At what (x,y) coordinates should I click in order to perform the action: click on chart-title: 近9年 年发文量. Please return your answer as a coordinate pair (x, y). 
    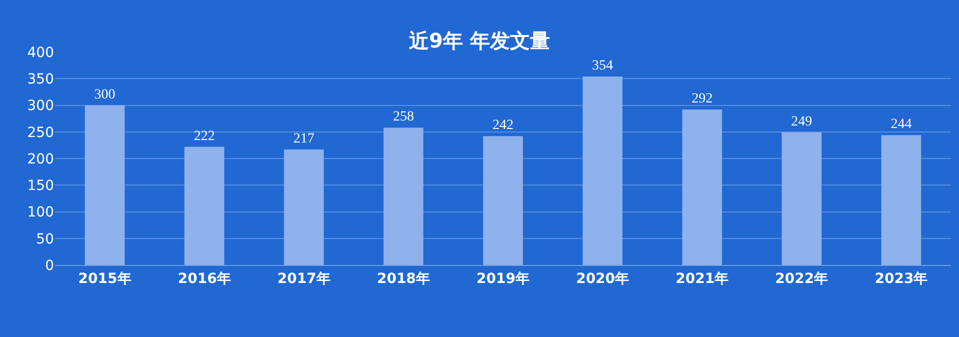
    Looking at the image, I should click on (479, 40).